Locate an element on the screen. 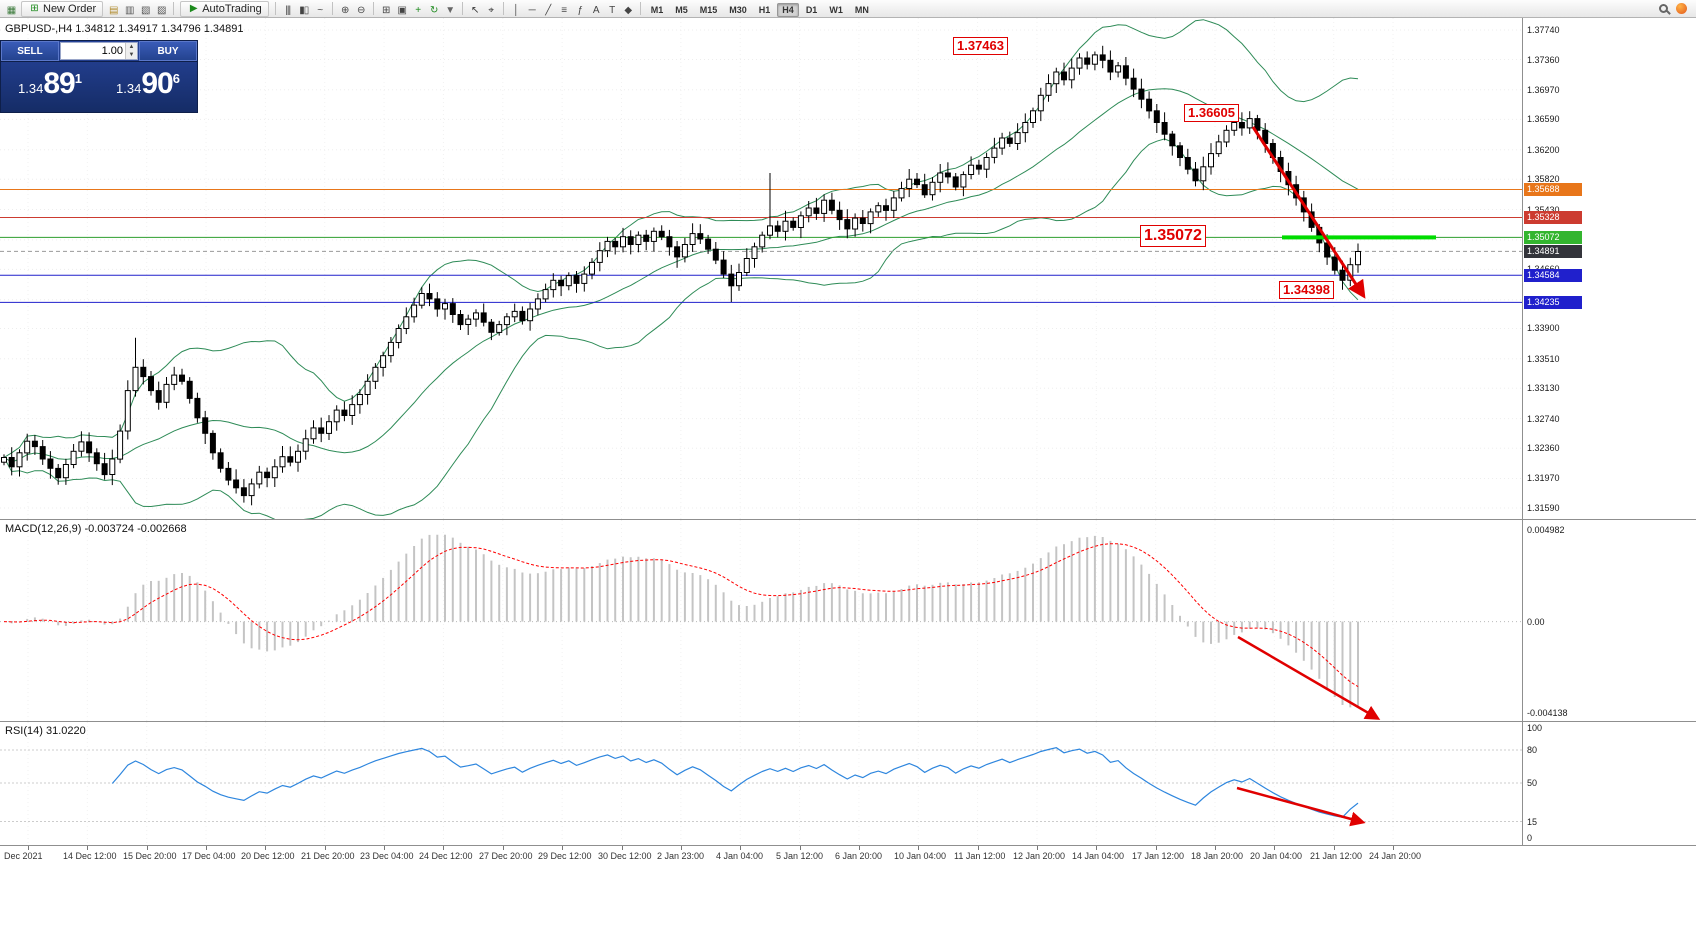 This screenshot has height=940, width=1696. price-axis-label: 1.36970 is located at coordinates (1543, 90).